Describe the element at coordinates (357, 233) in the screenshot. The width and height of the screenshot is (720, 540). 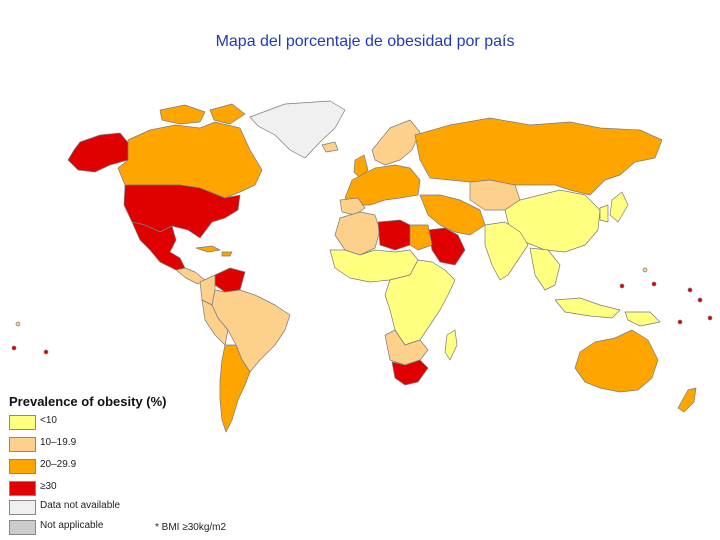
I see `region-north-africa-west` at that location.